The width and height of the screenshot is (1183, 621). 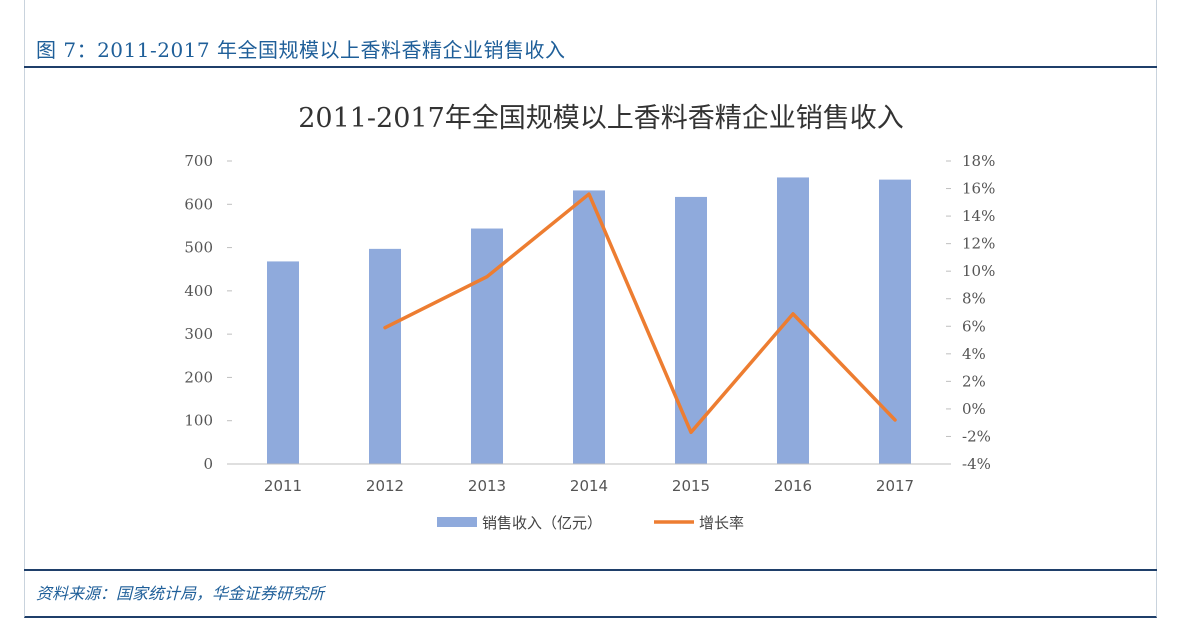 What do you see at coordinates (978, 271) in the screenshot?
I see `y-right-tick-label: 10%` at bounding box center [978, 271].